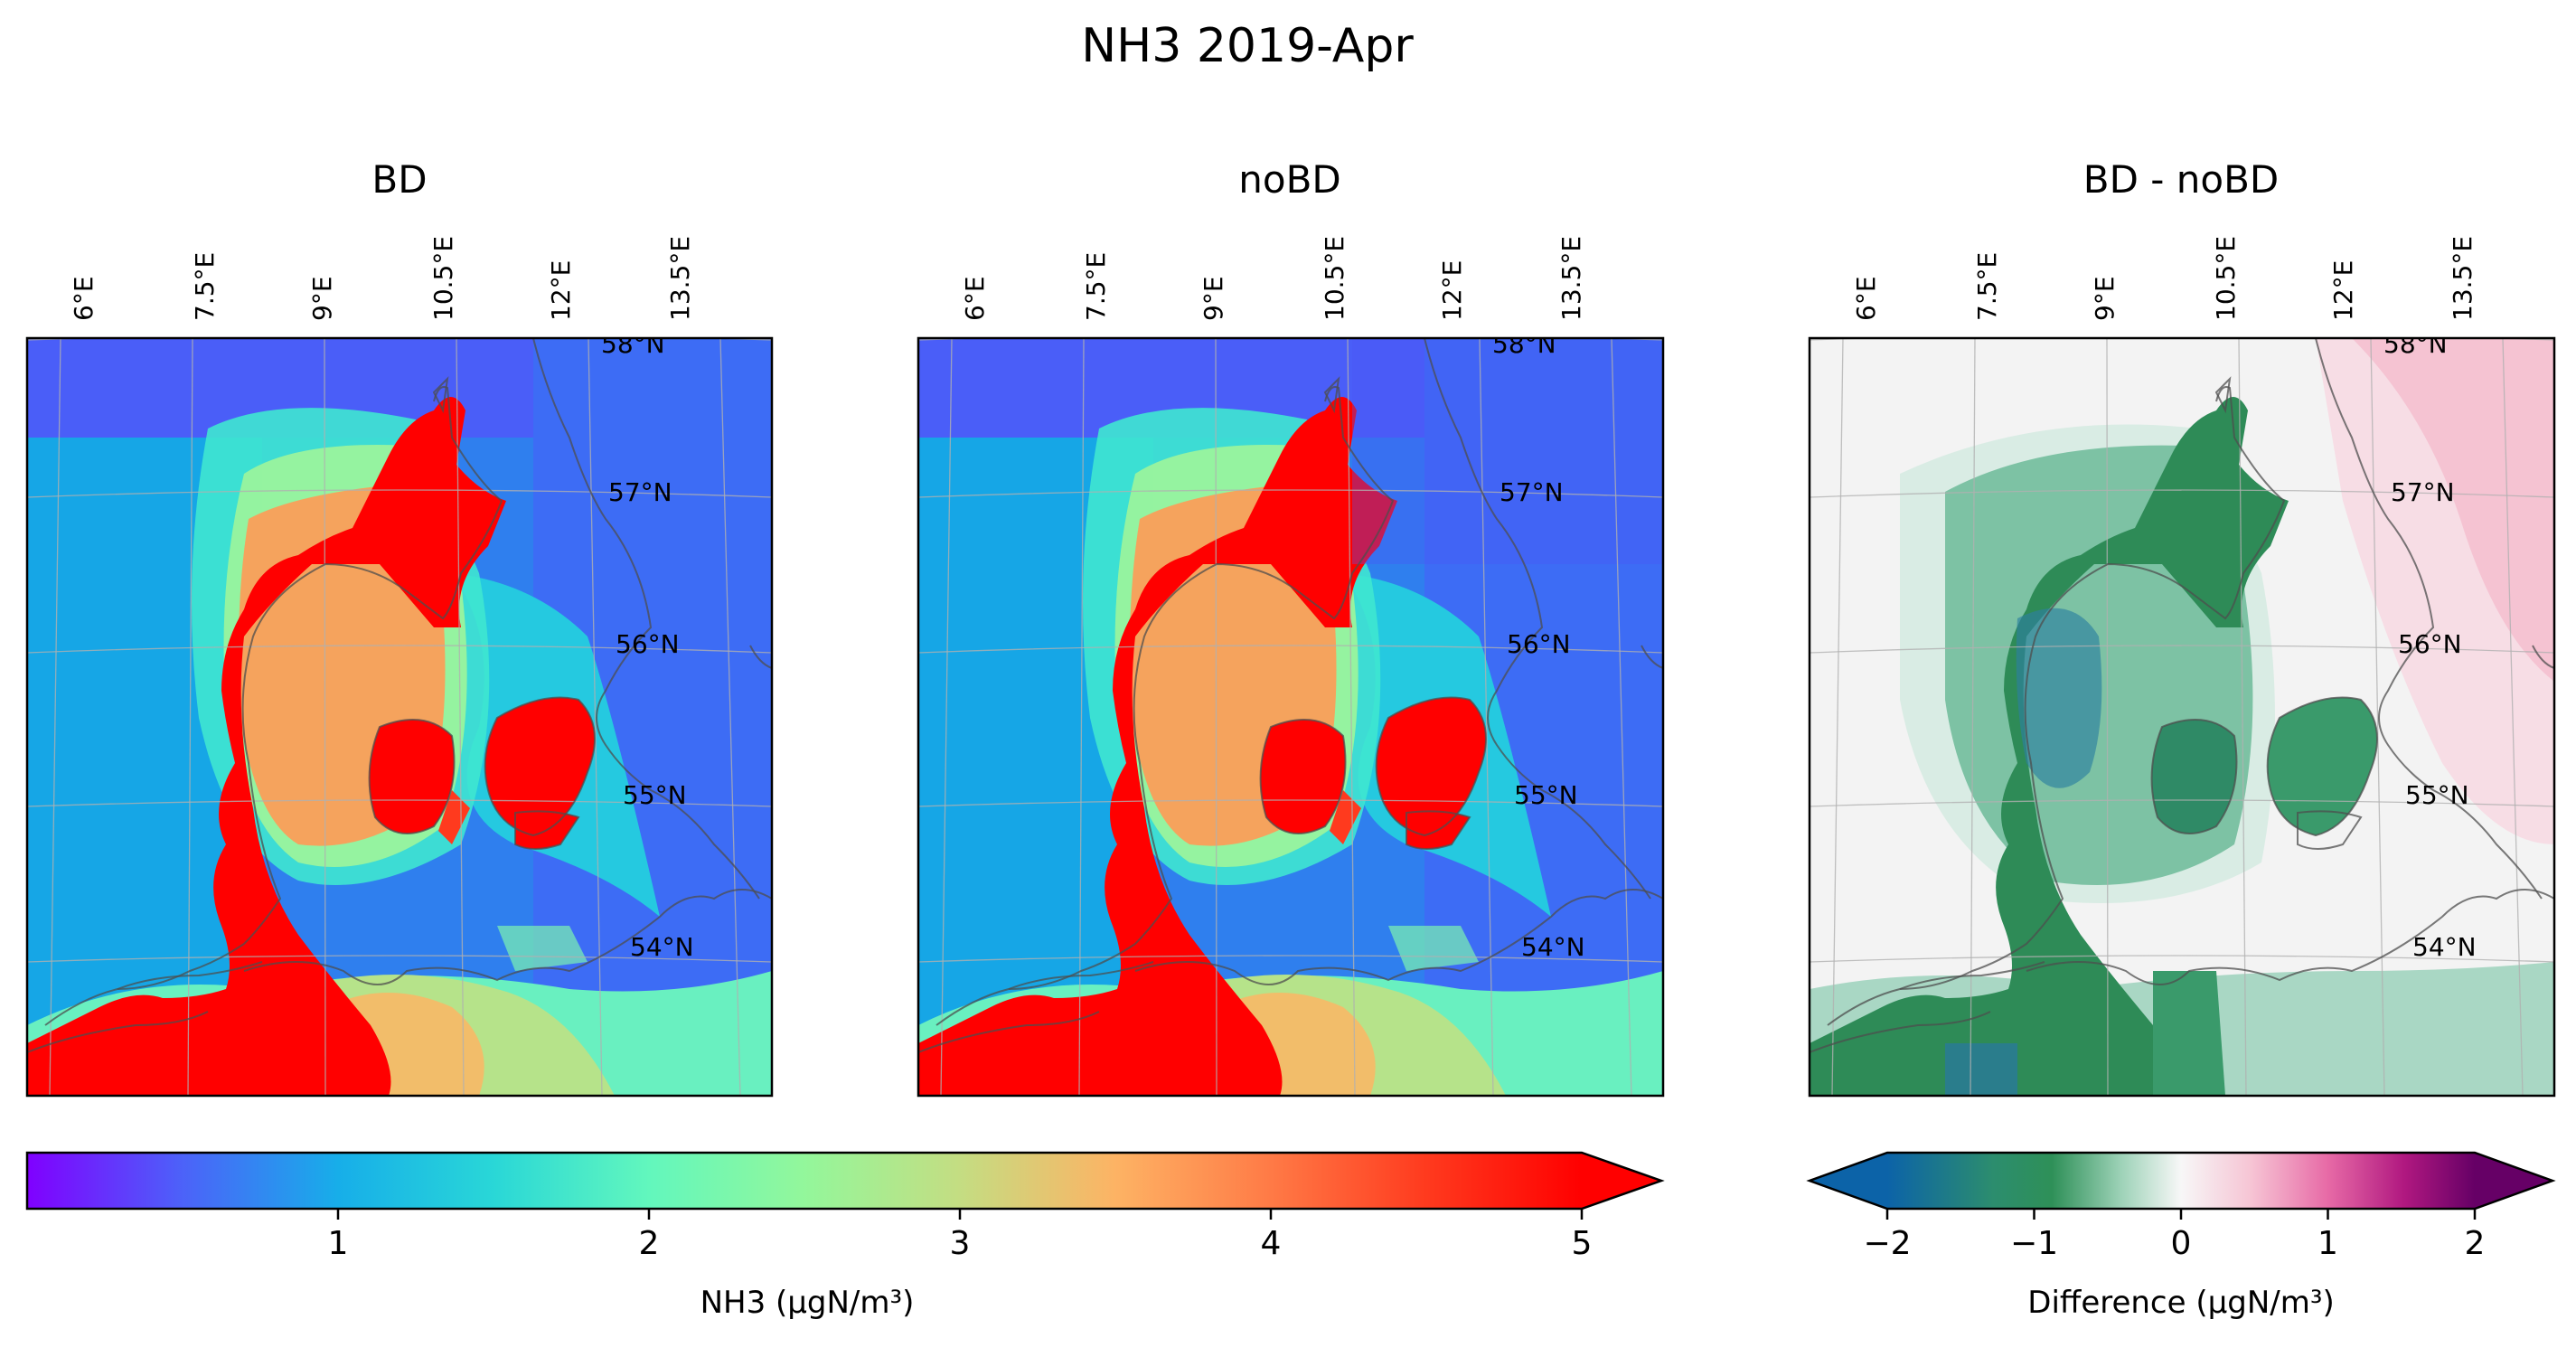 This screenshot has height=1357, width=2576. I want to click on colorbar-diff-gradient, so click(2181, 1181).